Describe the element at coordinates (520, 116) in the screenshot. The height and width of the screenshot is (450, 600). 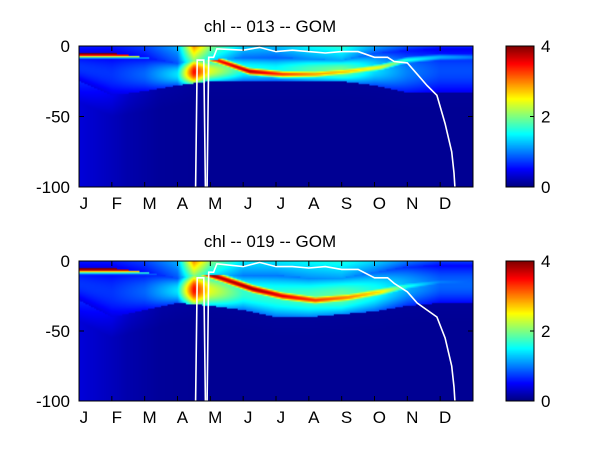
I see `panel-1-colorbar` at that location.